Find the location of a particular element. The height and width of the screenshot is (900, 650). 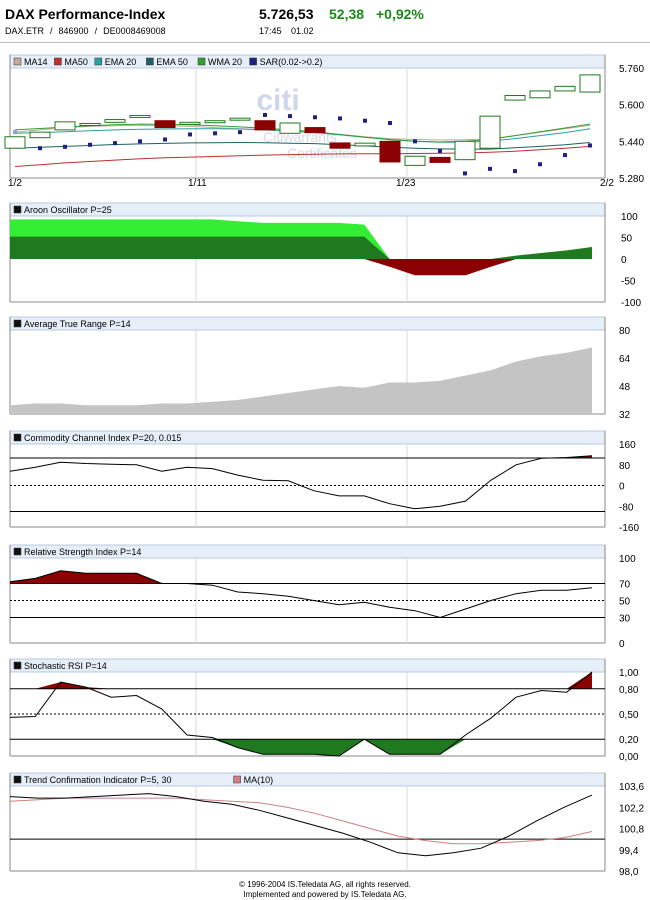

stochrsi-y-tick-label: 0,20 is located at coordinates (629, 740).